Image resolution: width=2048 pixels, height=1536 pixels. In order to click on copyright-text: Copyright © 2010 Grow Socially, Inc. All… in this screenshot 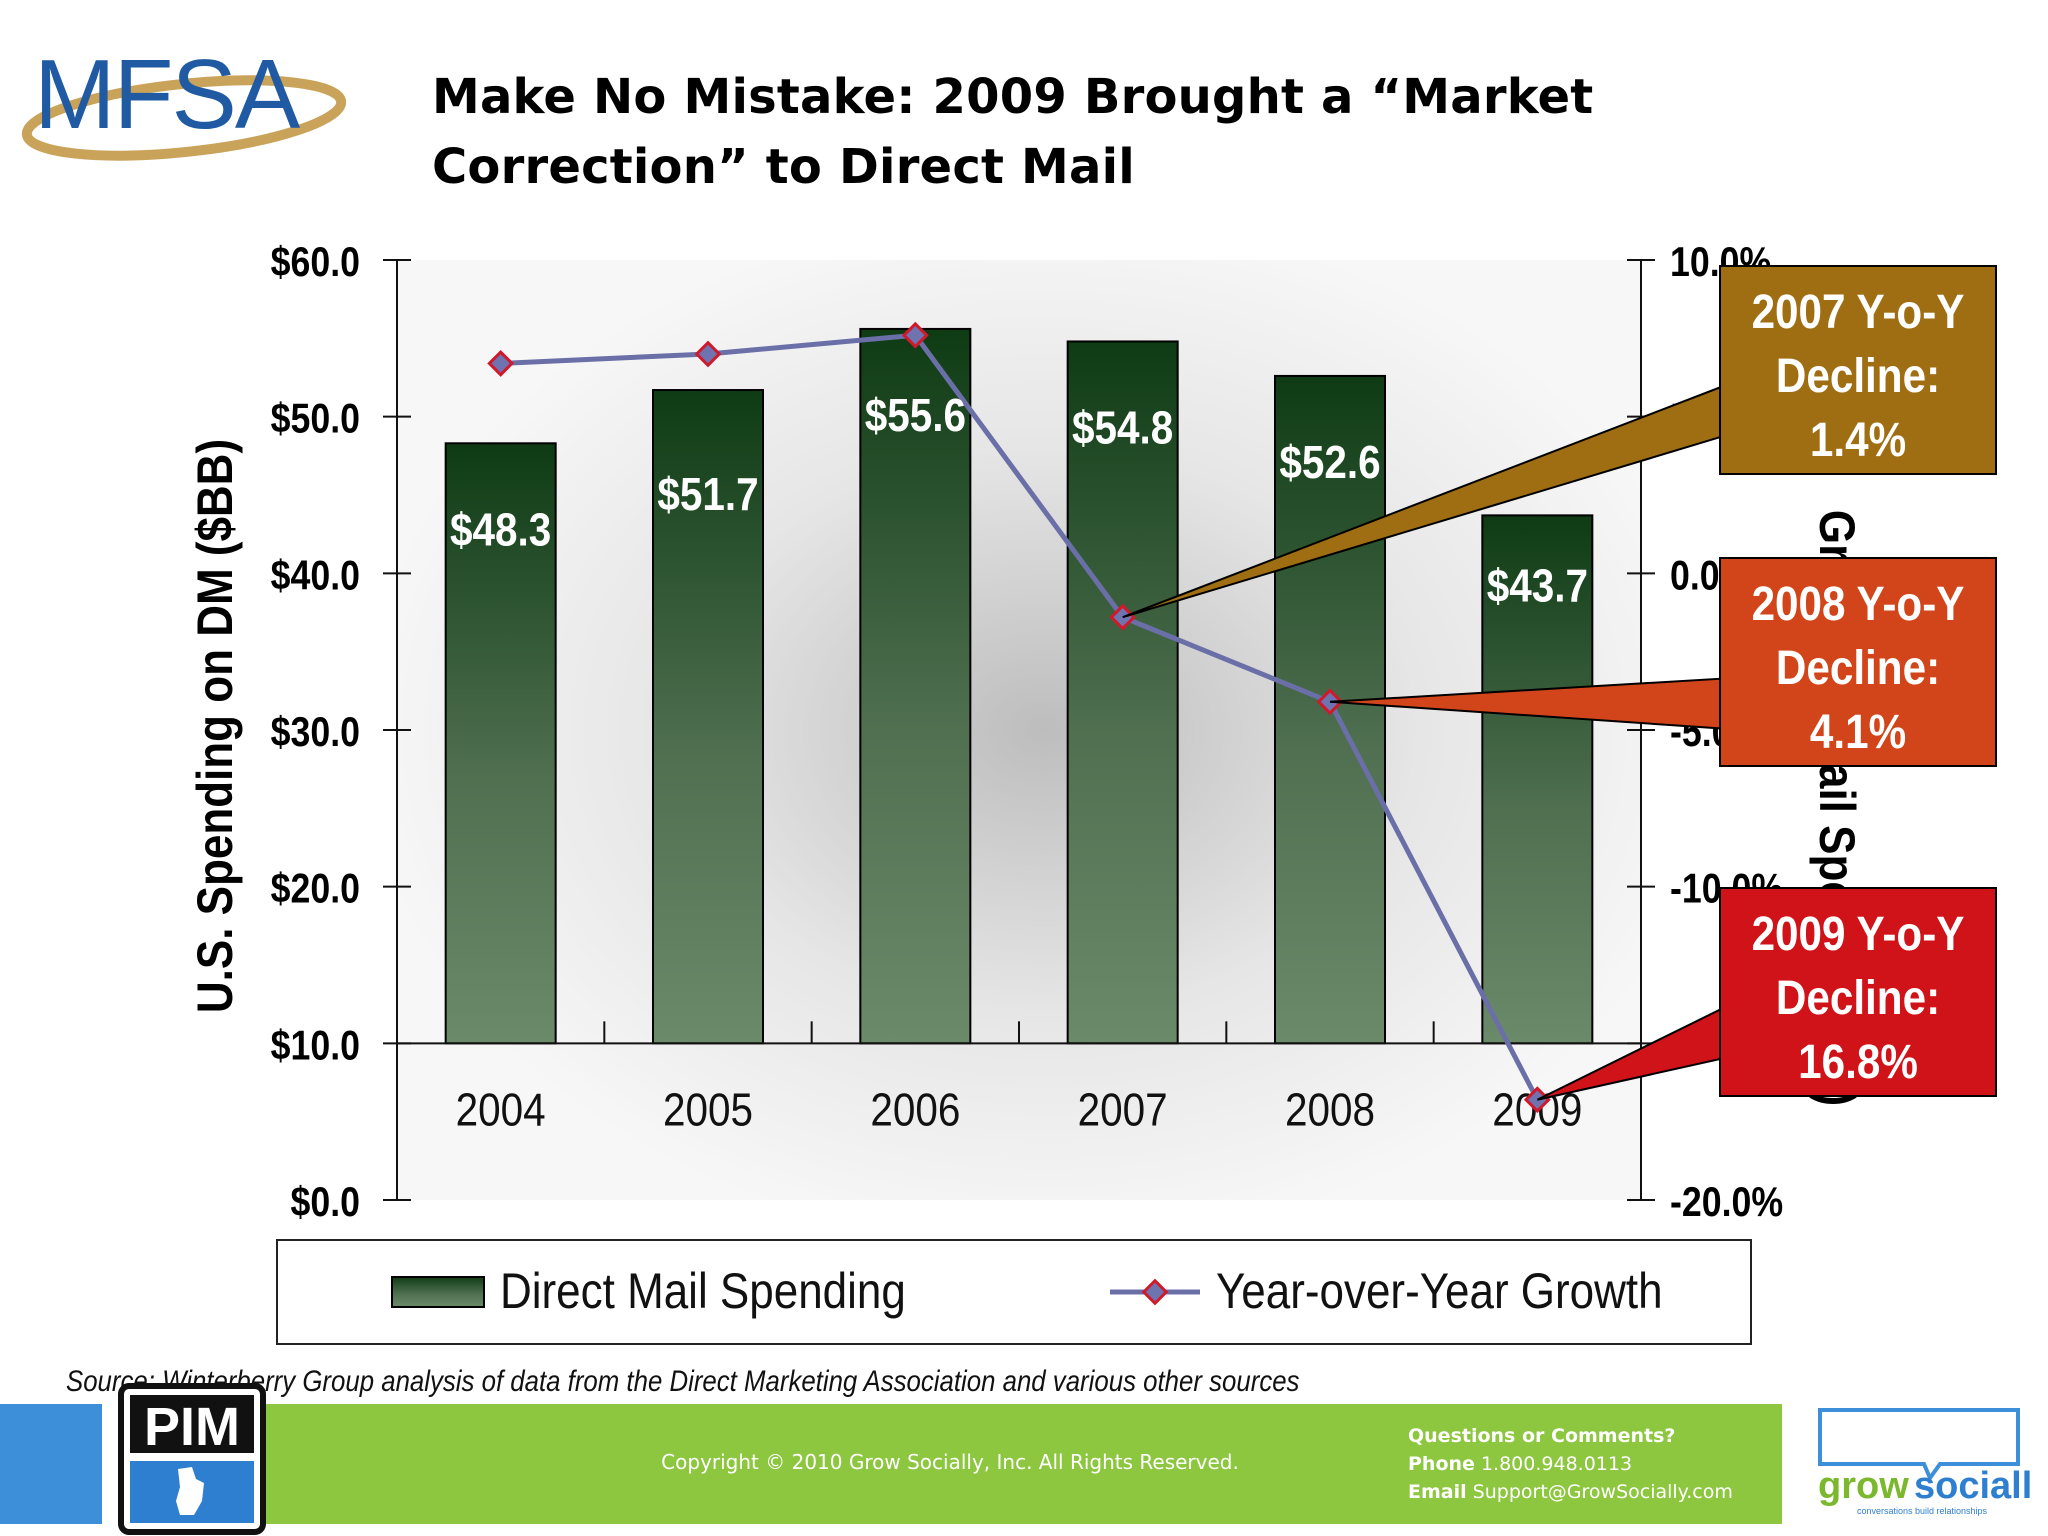, I will do `click(950, 1462)`.